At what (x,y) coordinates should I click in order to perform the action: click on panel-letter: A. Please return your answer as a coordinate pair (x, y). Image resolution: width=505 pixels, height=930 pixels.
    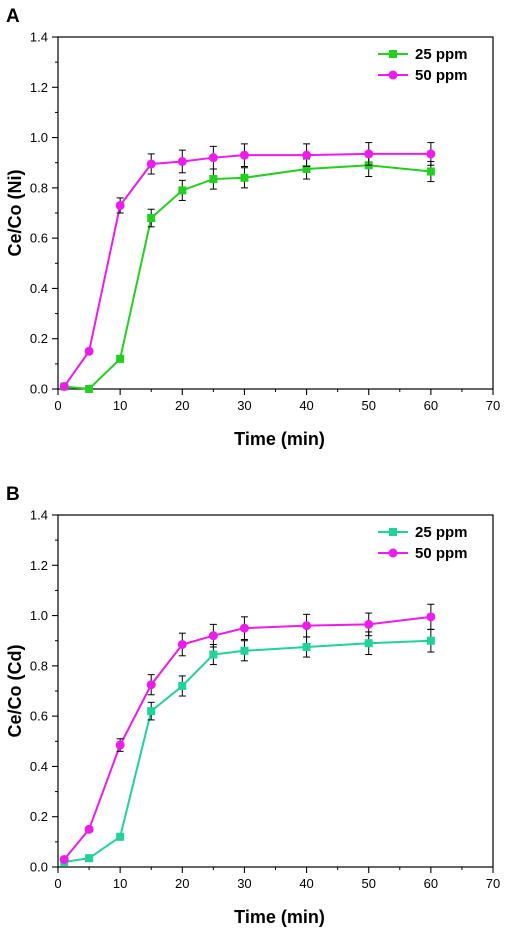
    Looking at the image, I should click on (13, 16).